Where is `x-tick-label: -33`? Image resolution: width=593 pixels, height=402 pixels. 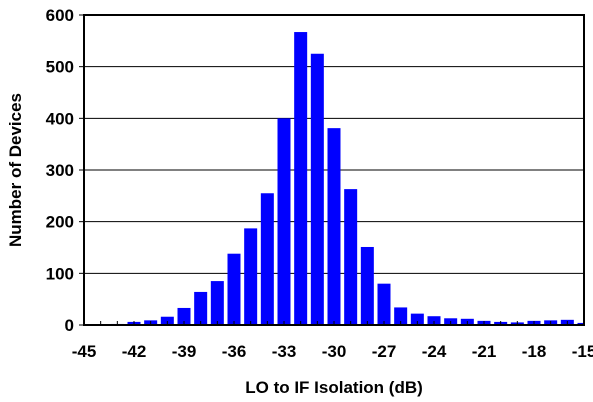
x-tick-label: -33 is located at coordinates (284, 351).